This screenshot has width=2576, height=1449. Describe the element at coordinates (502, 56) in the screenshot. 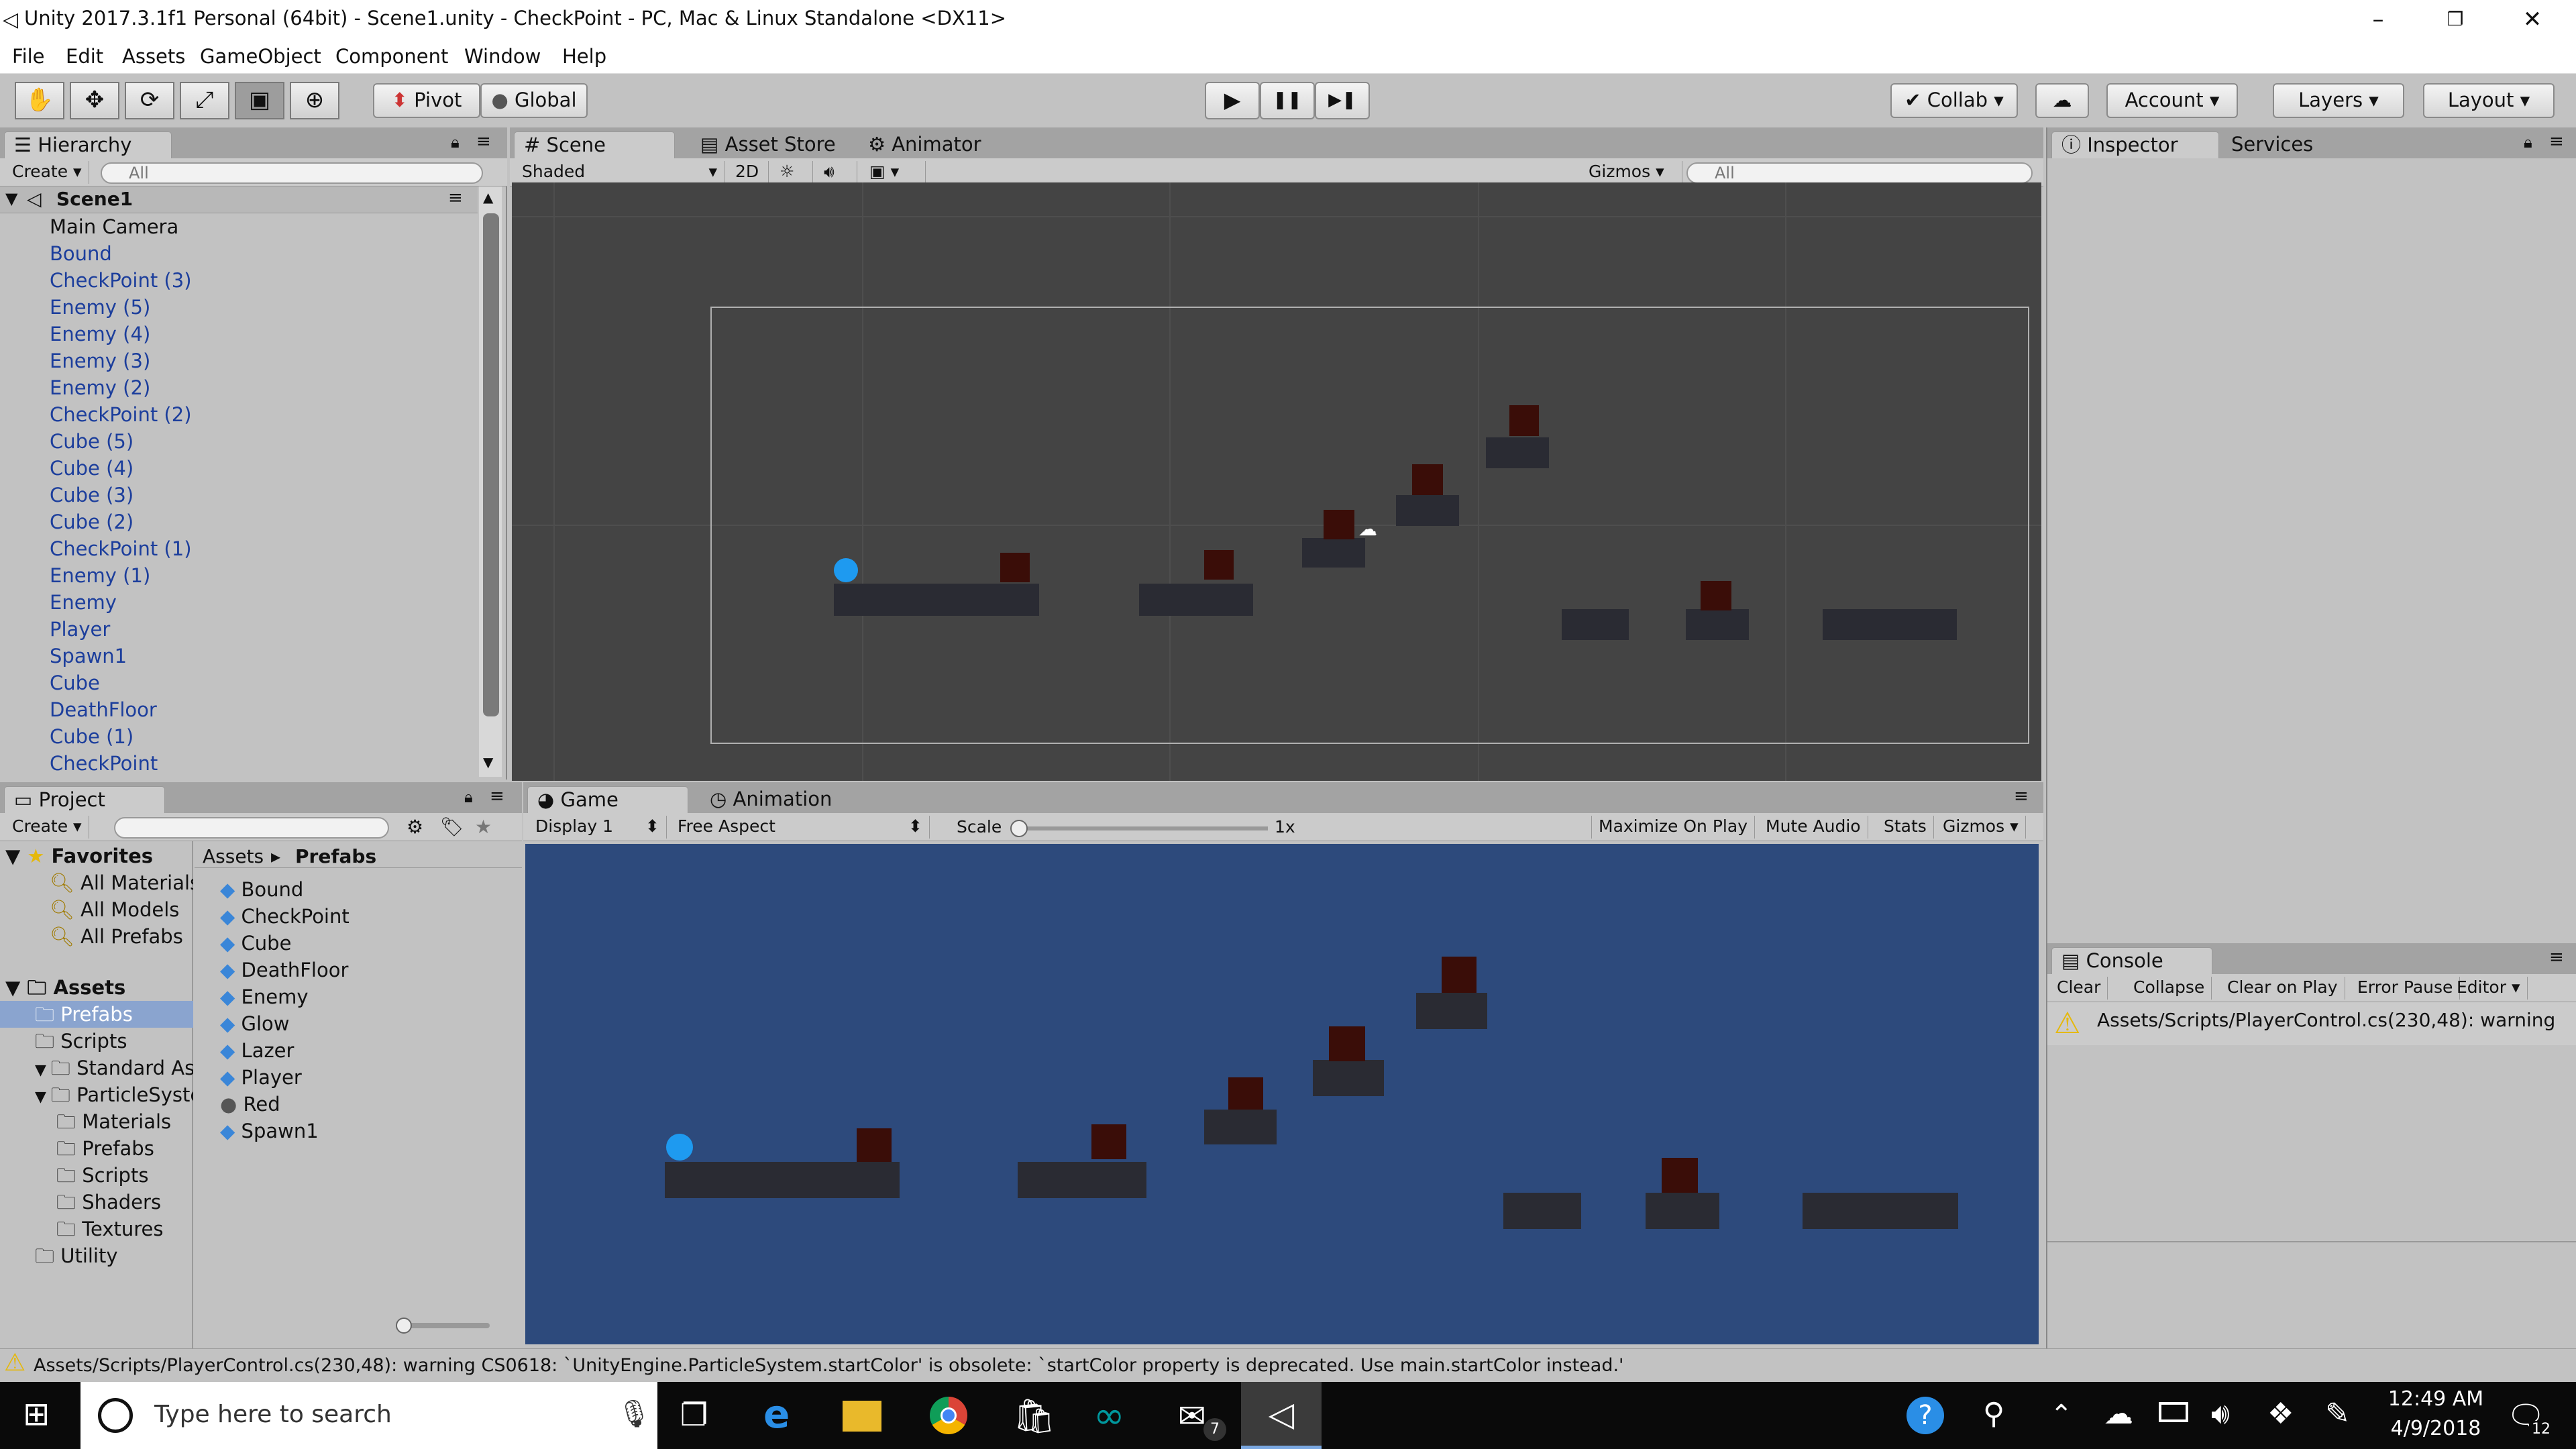

I see `menu-window: Window` at that location.